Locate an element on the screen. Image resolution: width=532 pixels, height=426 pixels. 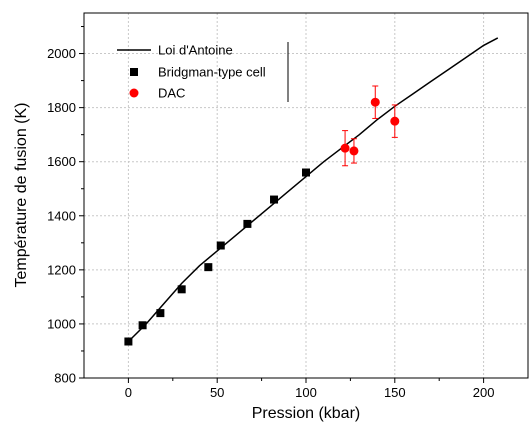
y-tick-label: 800 is located at coordinates (65, 378).